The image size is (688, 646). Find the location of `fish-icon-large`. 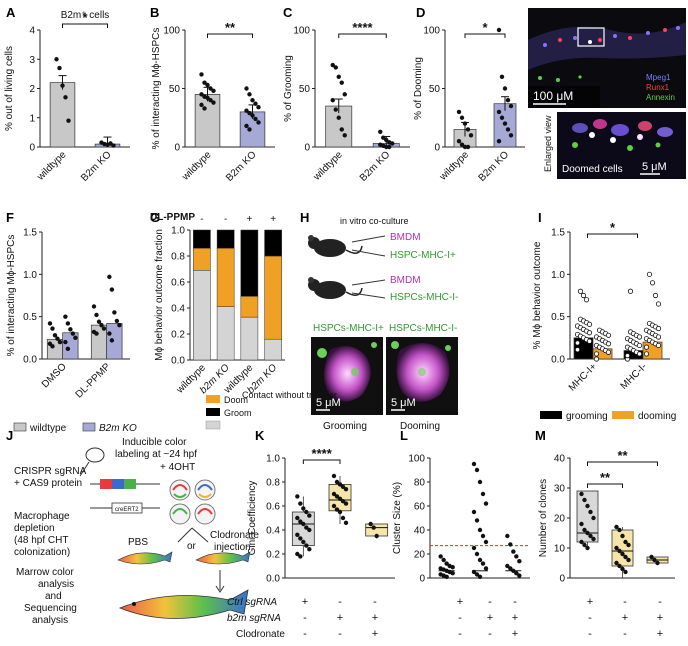

fish-icon-large is located at coordinates (183, 604).